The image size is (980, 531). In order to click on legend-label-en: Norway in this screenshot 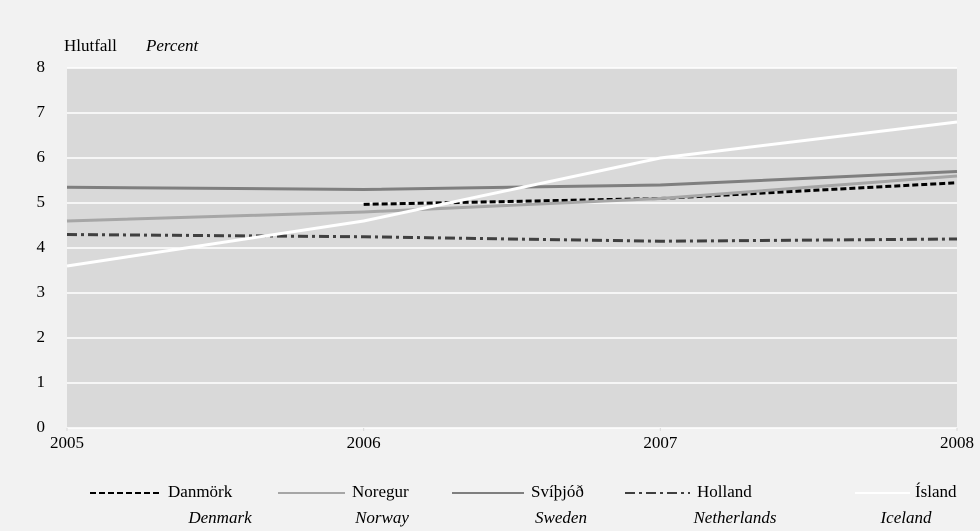, I will do `click(381, 517)`.